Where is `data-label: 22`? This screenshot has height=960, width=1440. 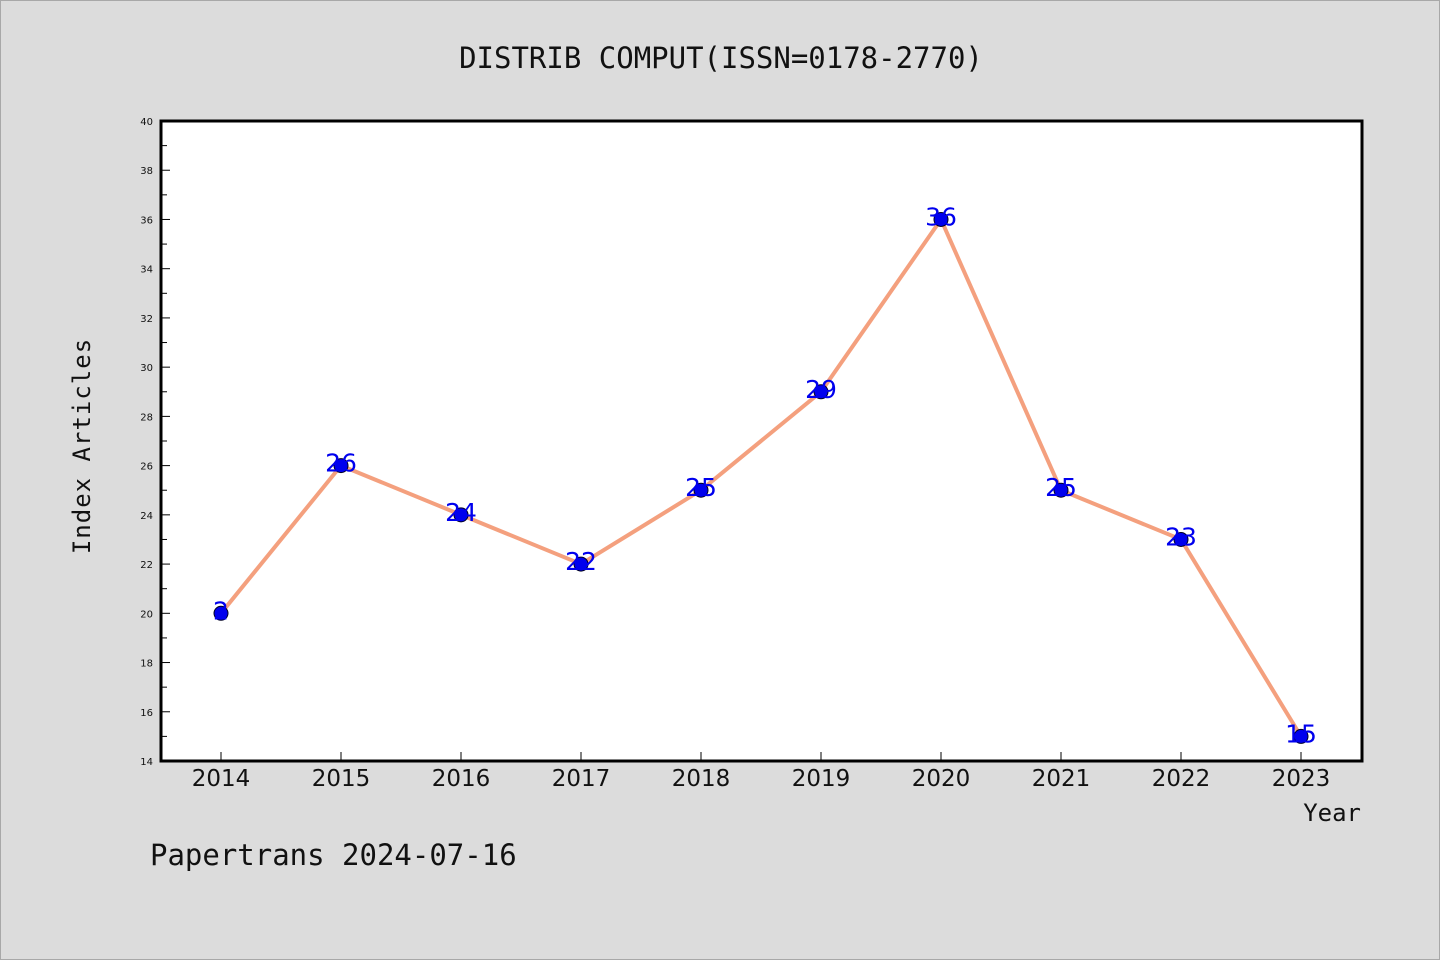 data-label: 22 is located at coordinates (581, 561).